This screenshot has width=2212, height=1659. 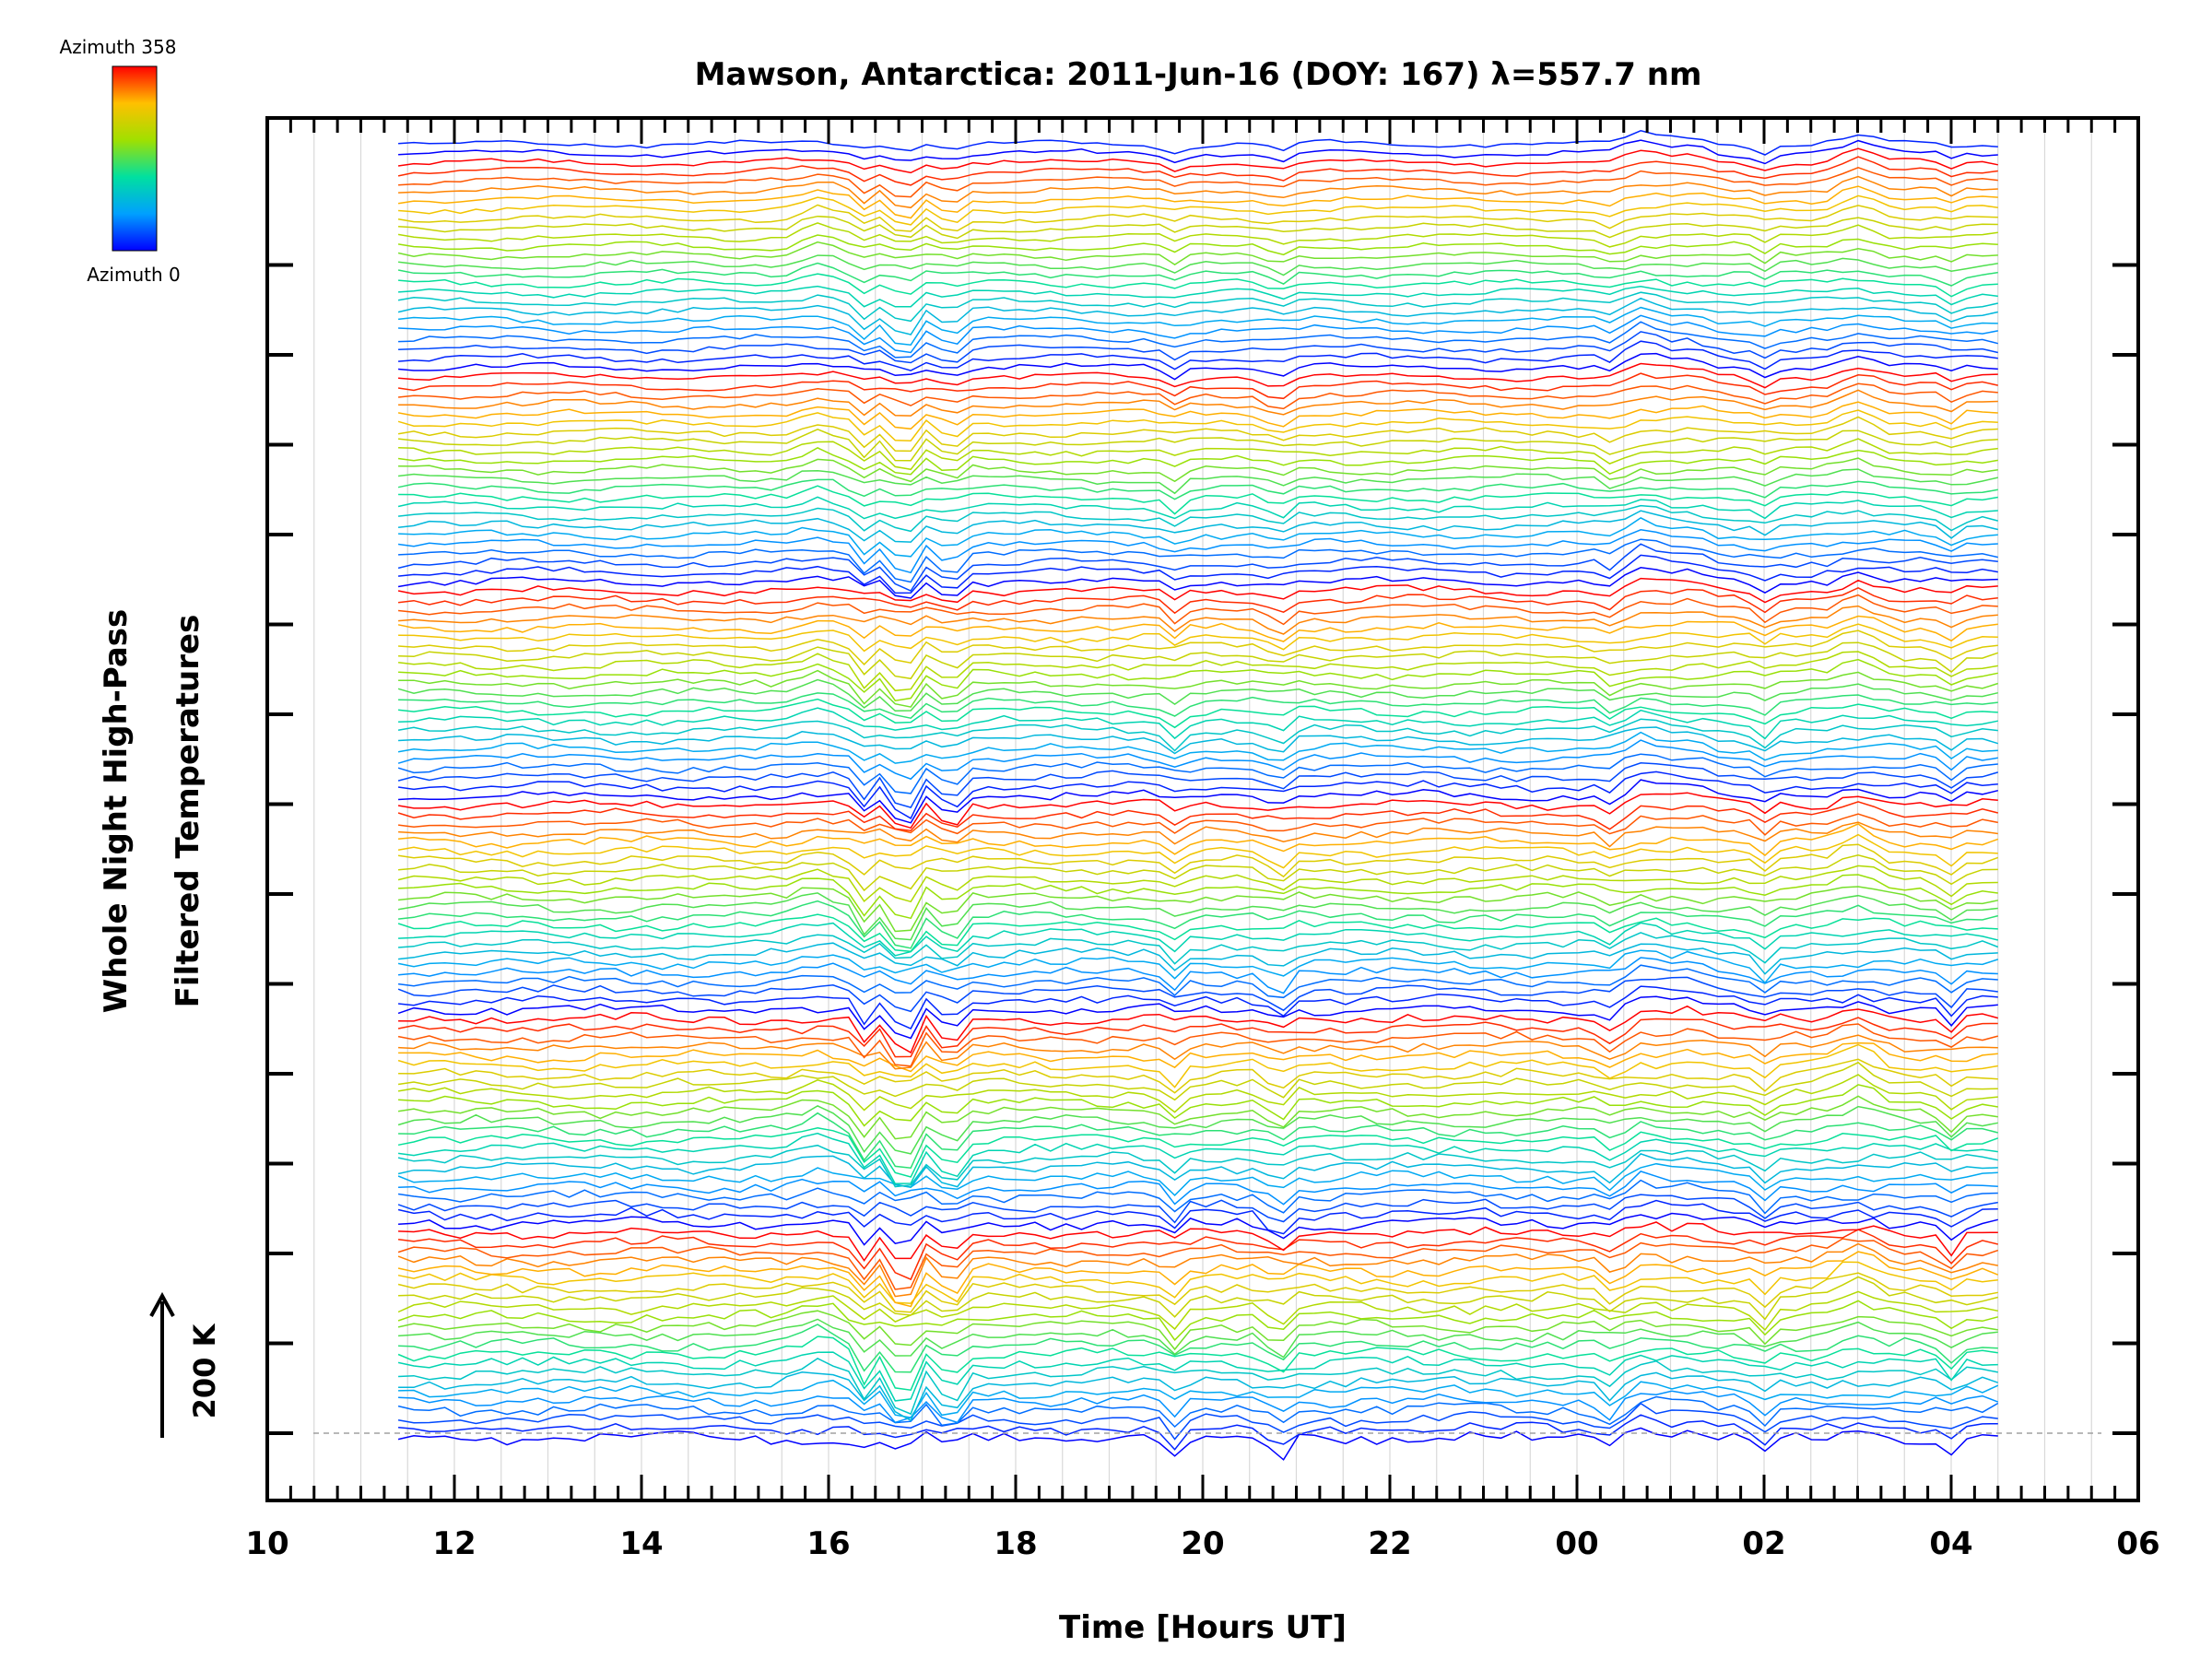 I want to click on x-tick-label: 00, so click(x=1576, y=1543).